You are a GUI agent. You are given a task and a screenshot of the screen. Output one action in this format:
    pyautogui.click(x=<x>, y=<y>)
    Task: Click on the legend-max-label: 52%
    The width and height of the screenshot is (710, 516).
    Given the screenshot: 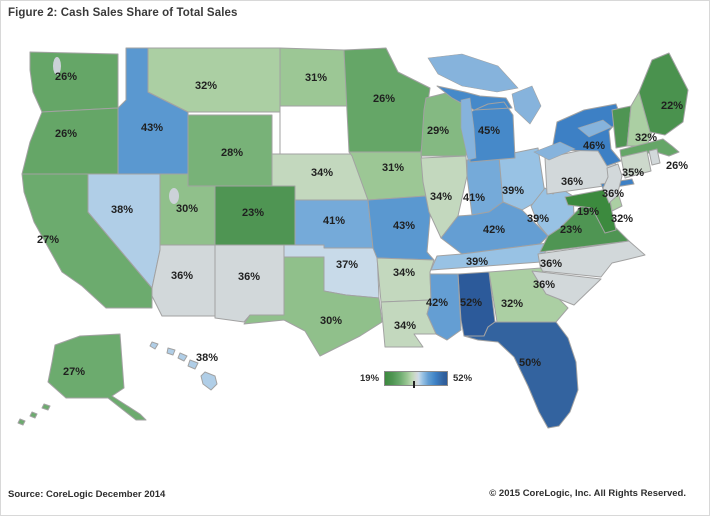 What is the action you would take?
    pyautogui.click(x=463, y=378)
    